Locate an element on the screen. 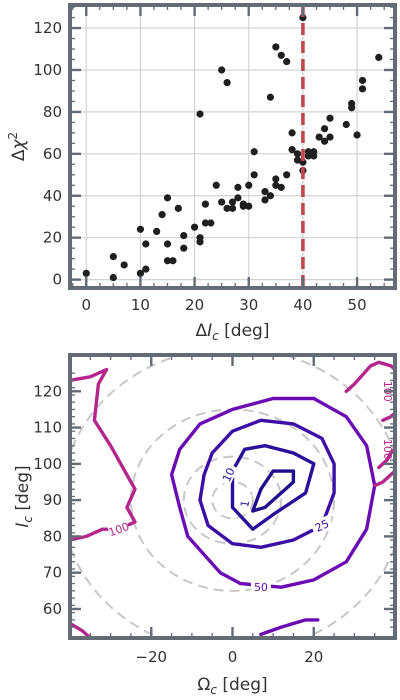 This screenshot has height=700, width=400. contour-label: 1 is located at coordinates (245, 503).